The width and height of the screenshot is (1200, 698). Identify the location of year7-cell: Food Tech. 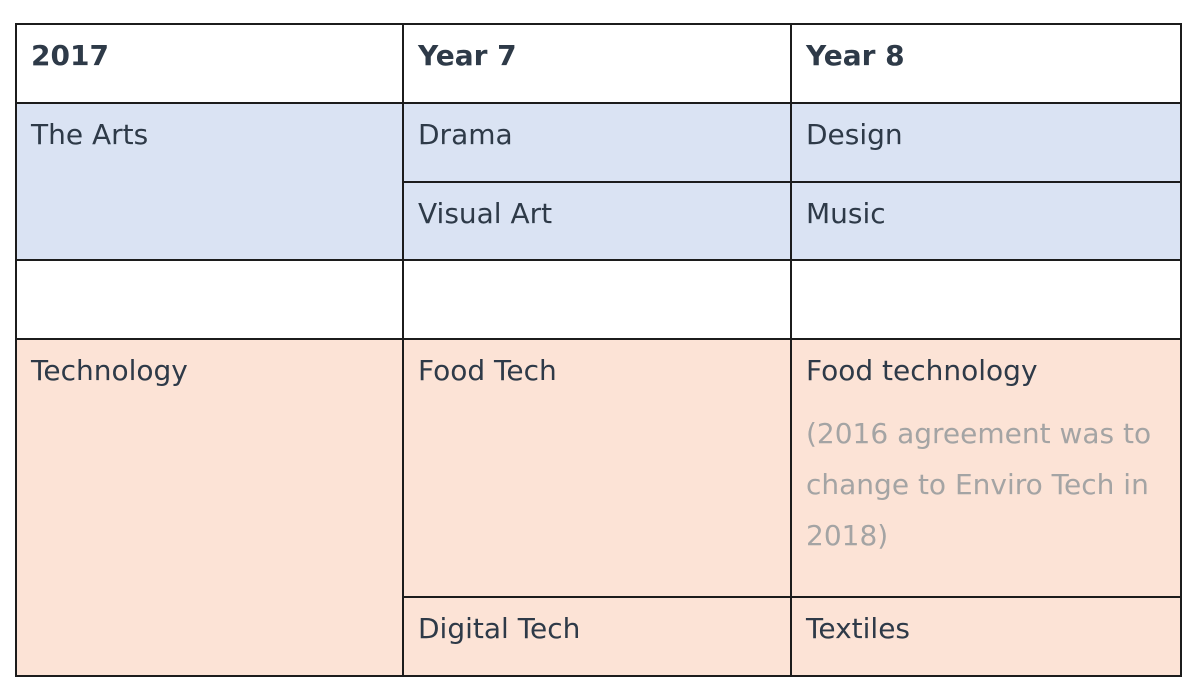
(597, 468).